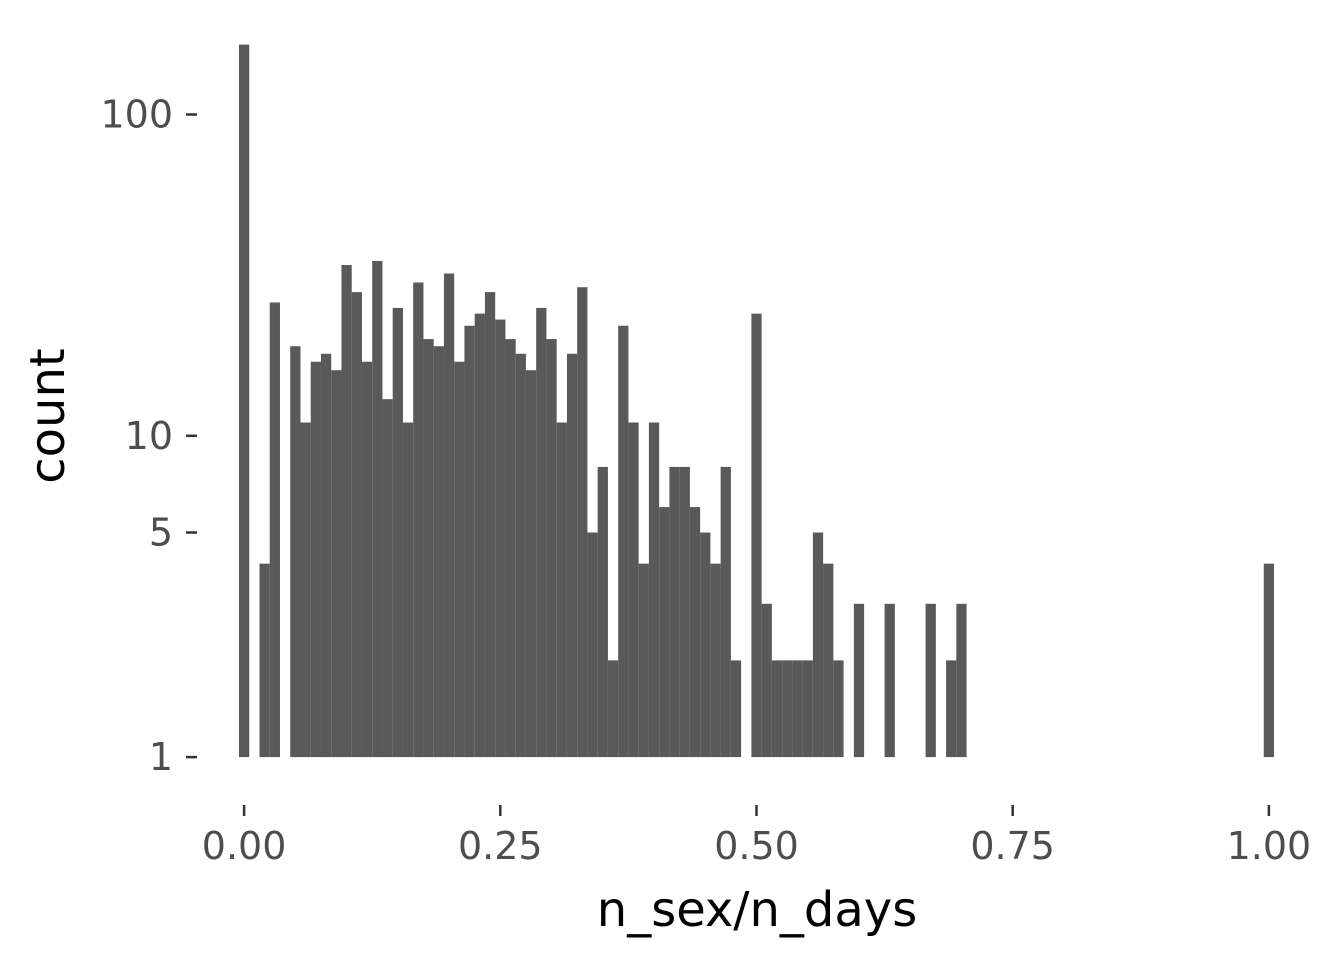  I want to click on y-tick-label-3: 100, so click(136, 114).